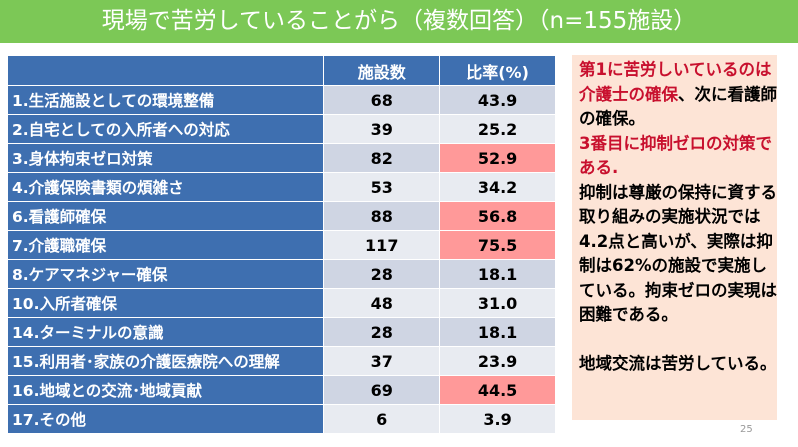  I want to click on table-row: 15.利用者･家族の介護医療院への理解 37 23.9, so click(281, 361).